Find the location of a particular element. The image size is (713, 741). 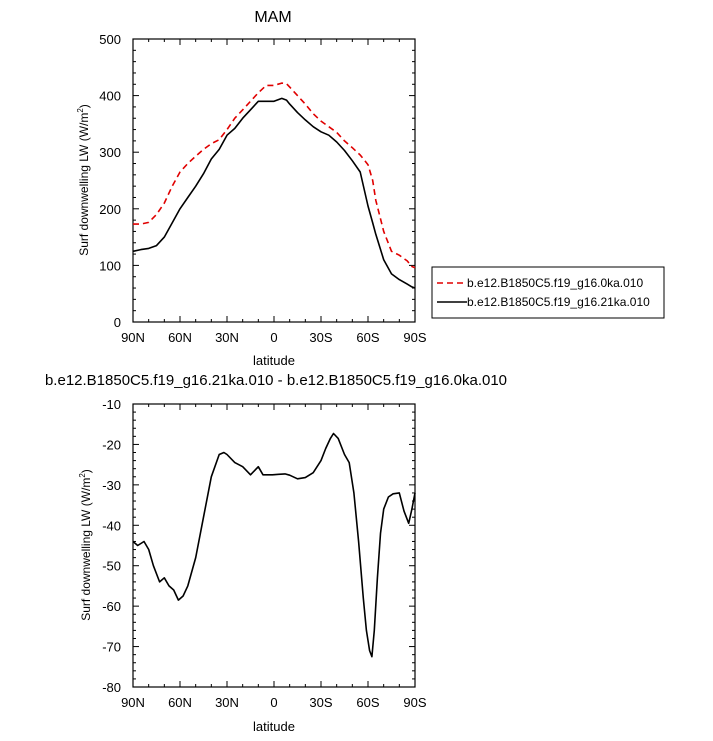

top-x-tick-label: 90N is located at coordinates (133, 337).